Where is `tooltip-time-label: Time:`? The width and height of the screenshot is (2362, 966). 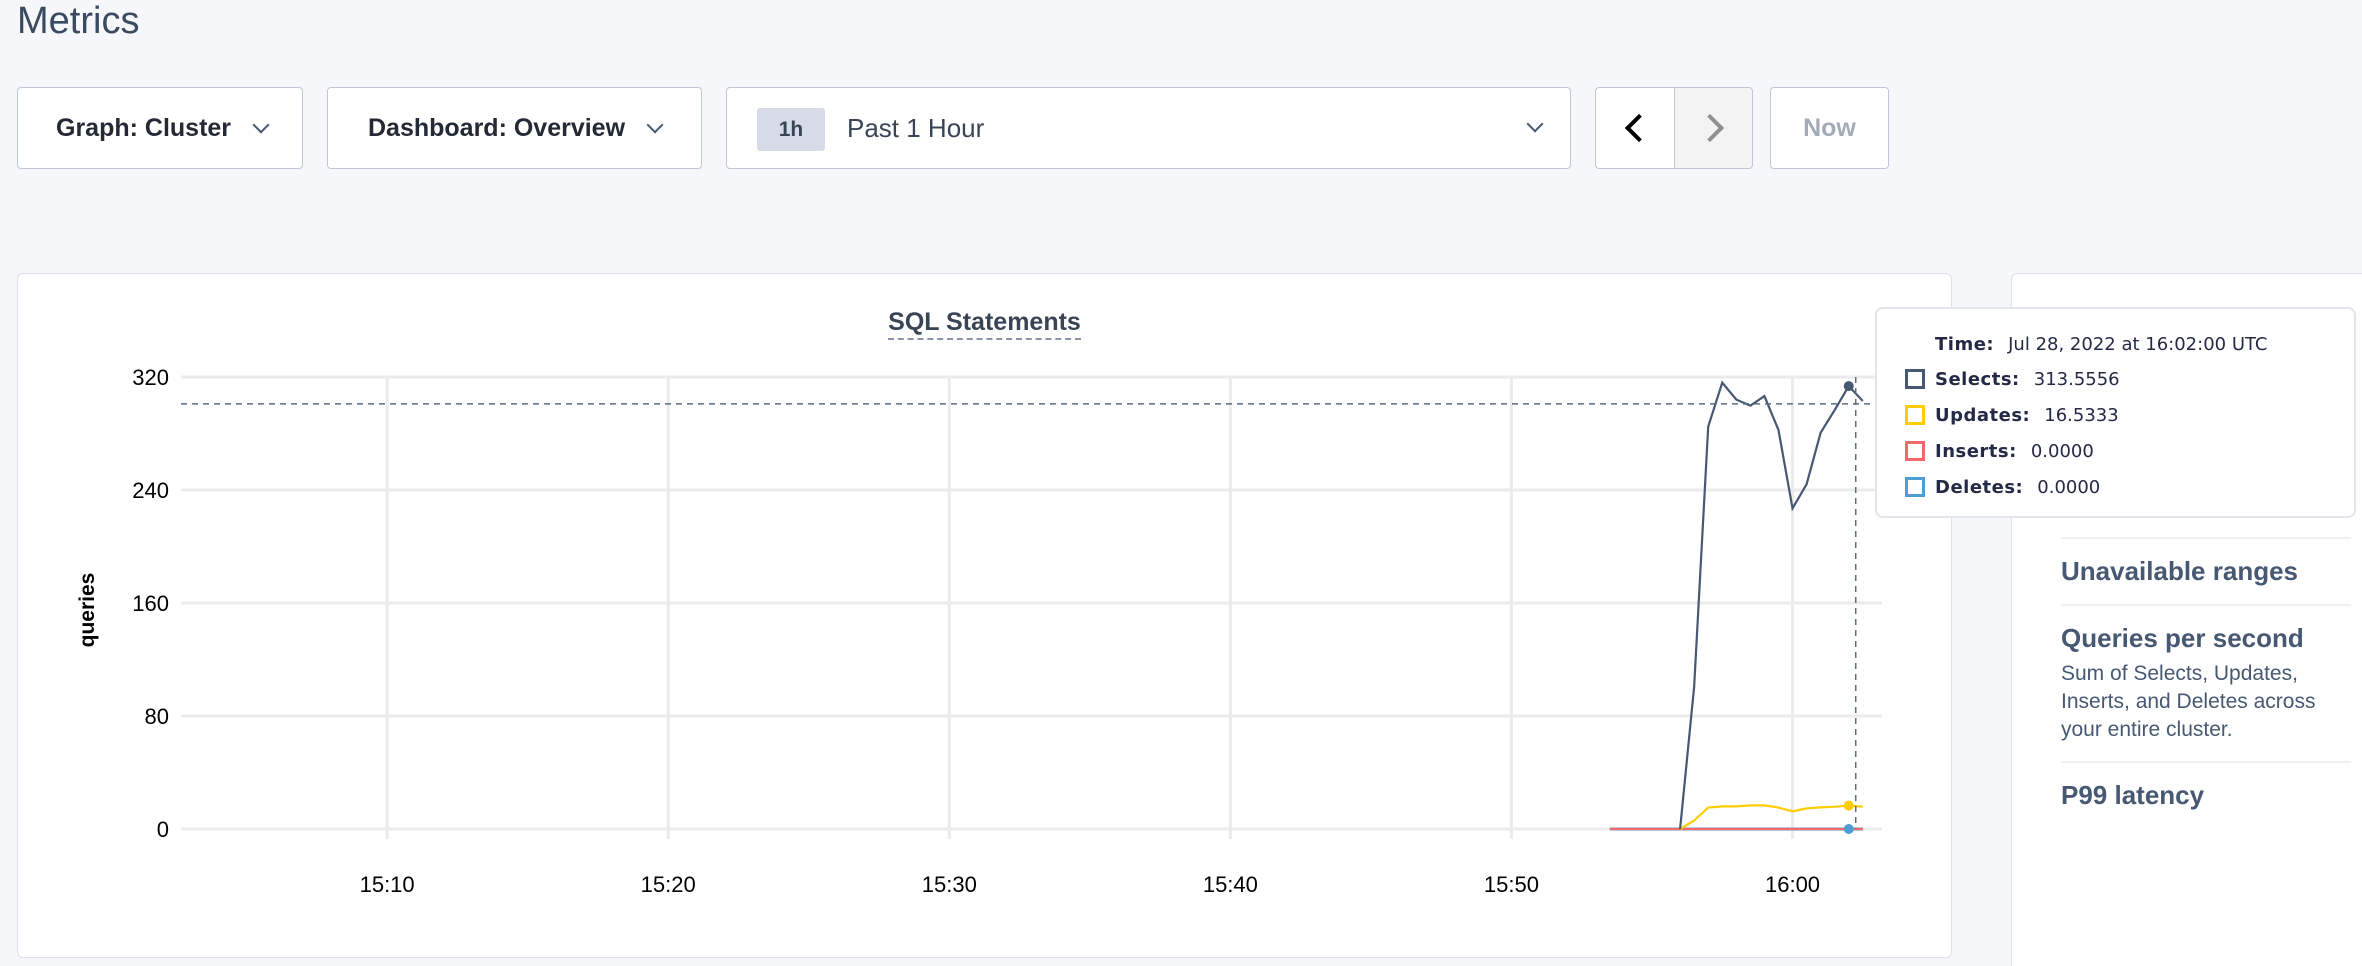
tooltip-time-label: Time: is located at coordinates (1965, 344).